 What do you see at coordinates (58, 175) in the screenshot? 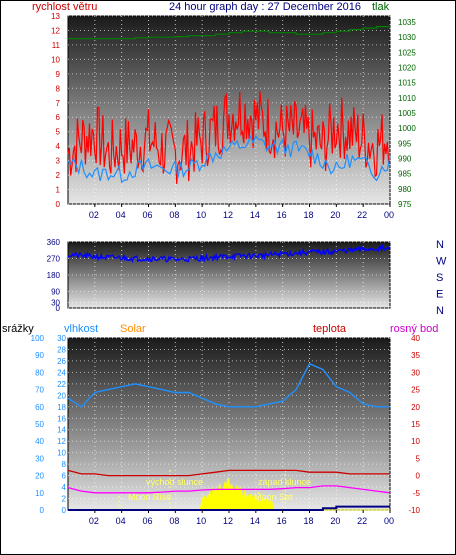
I see `wind-tick-label: 2` at bounding box center [58, 175].